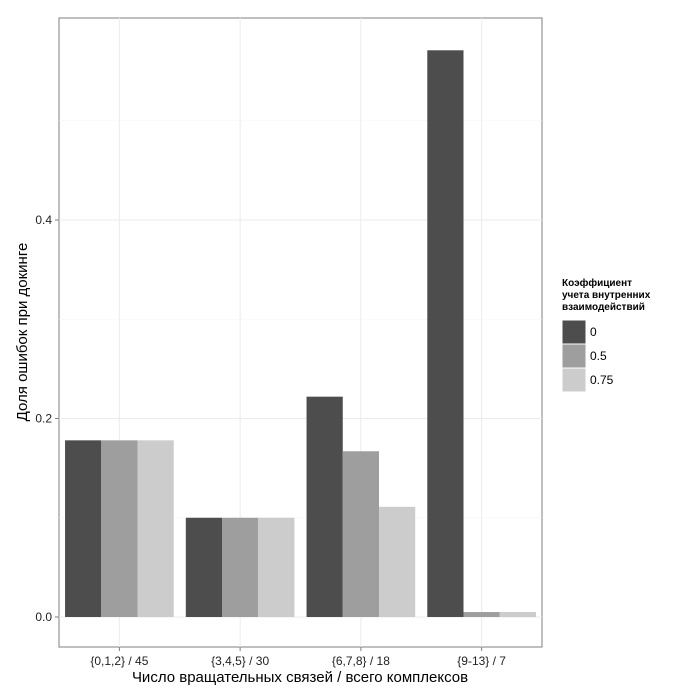  I want to click on legend-label: 0.75, so click(602, 380).